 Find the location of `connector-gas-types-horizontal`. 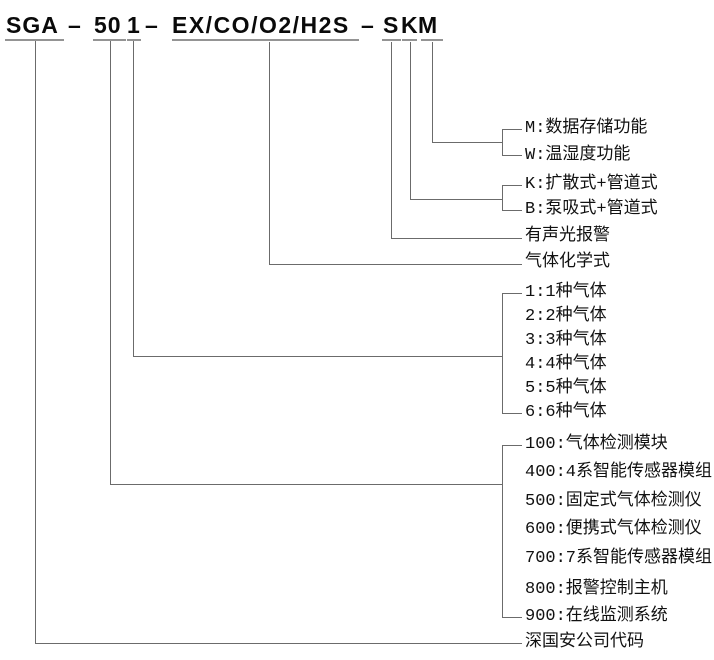

connector-gas-types-horizontal is located at coordinates (395, 264).